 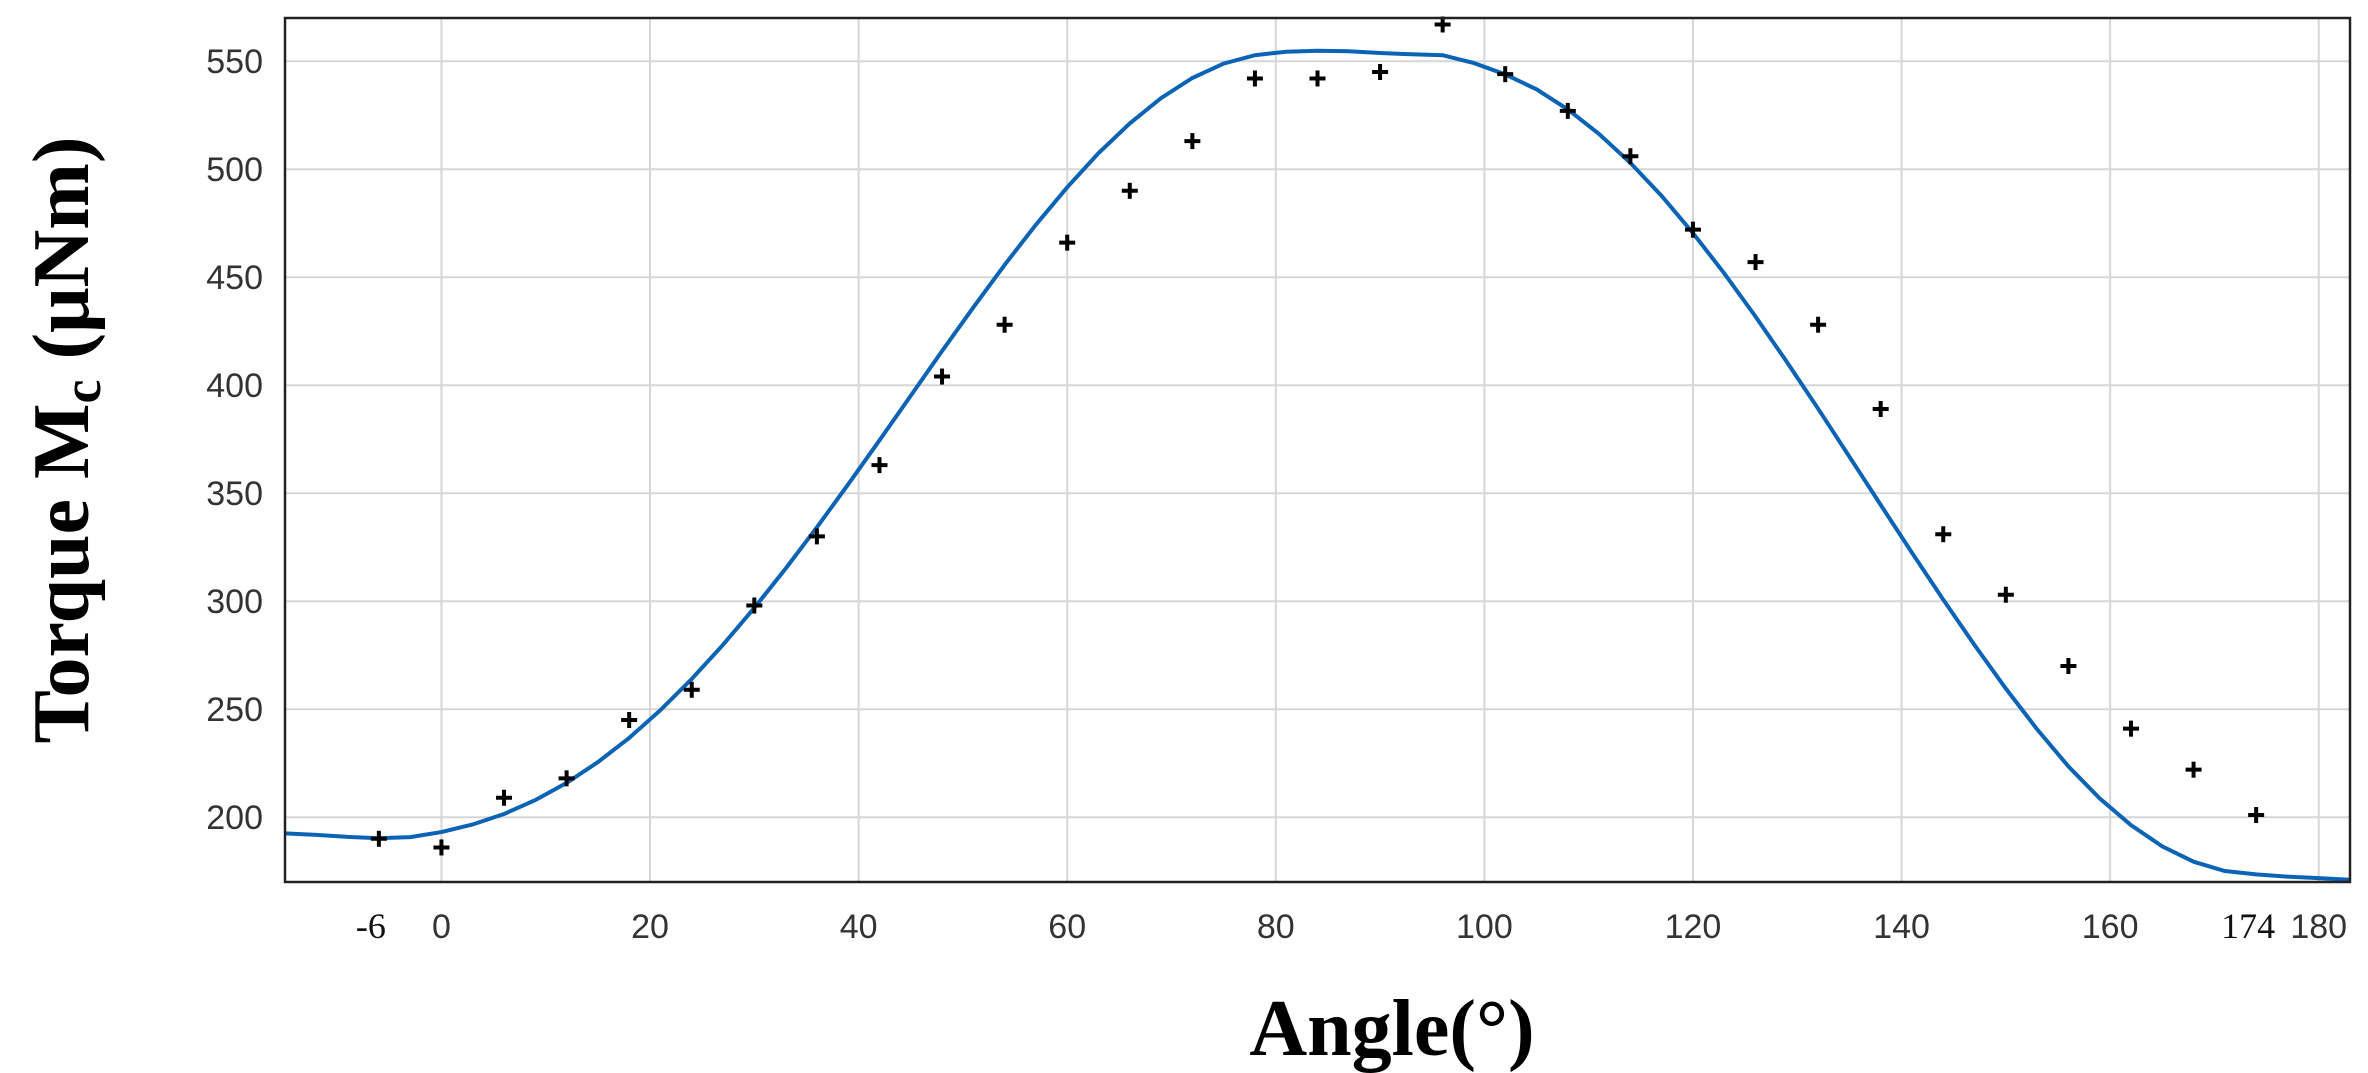 I want to click on x-tick-label: 100, so click(x=1484, y=927).